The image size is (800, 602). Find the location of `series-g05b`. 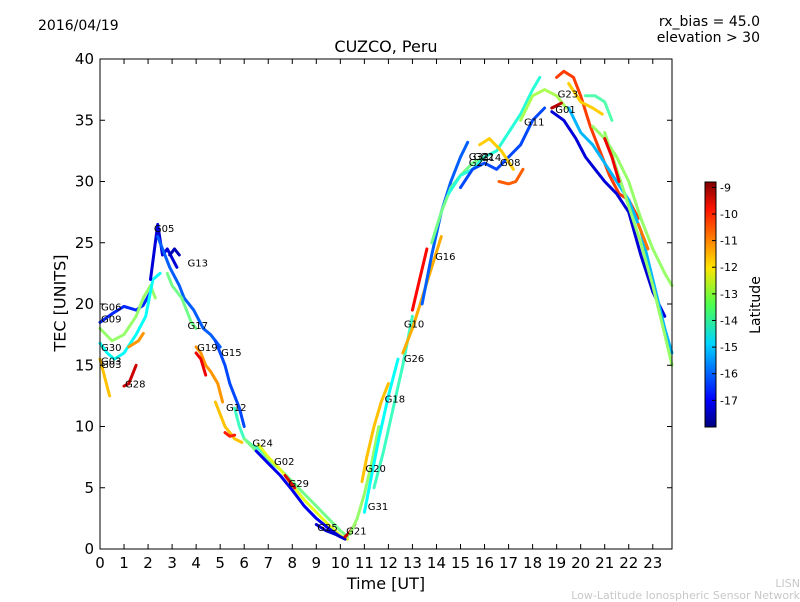

series-g05b is located at coordinates (189, 292).